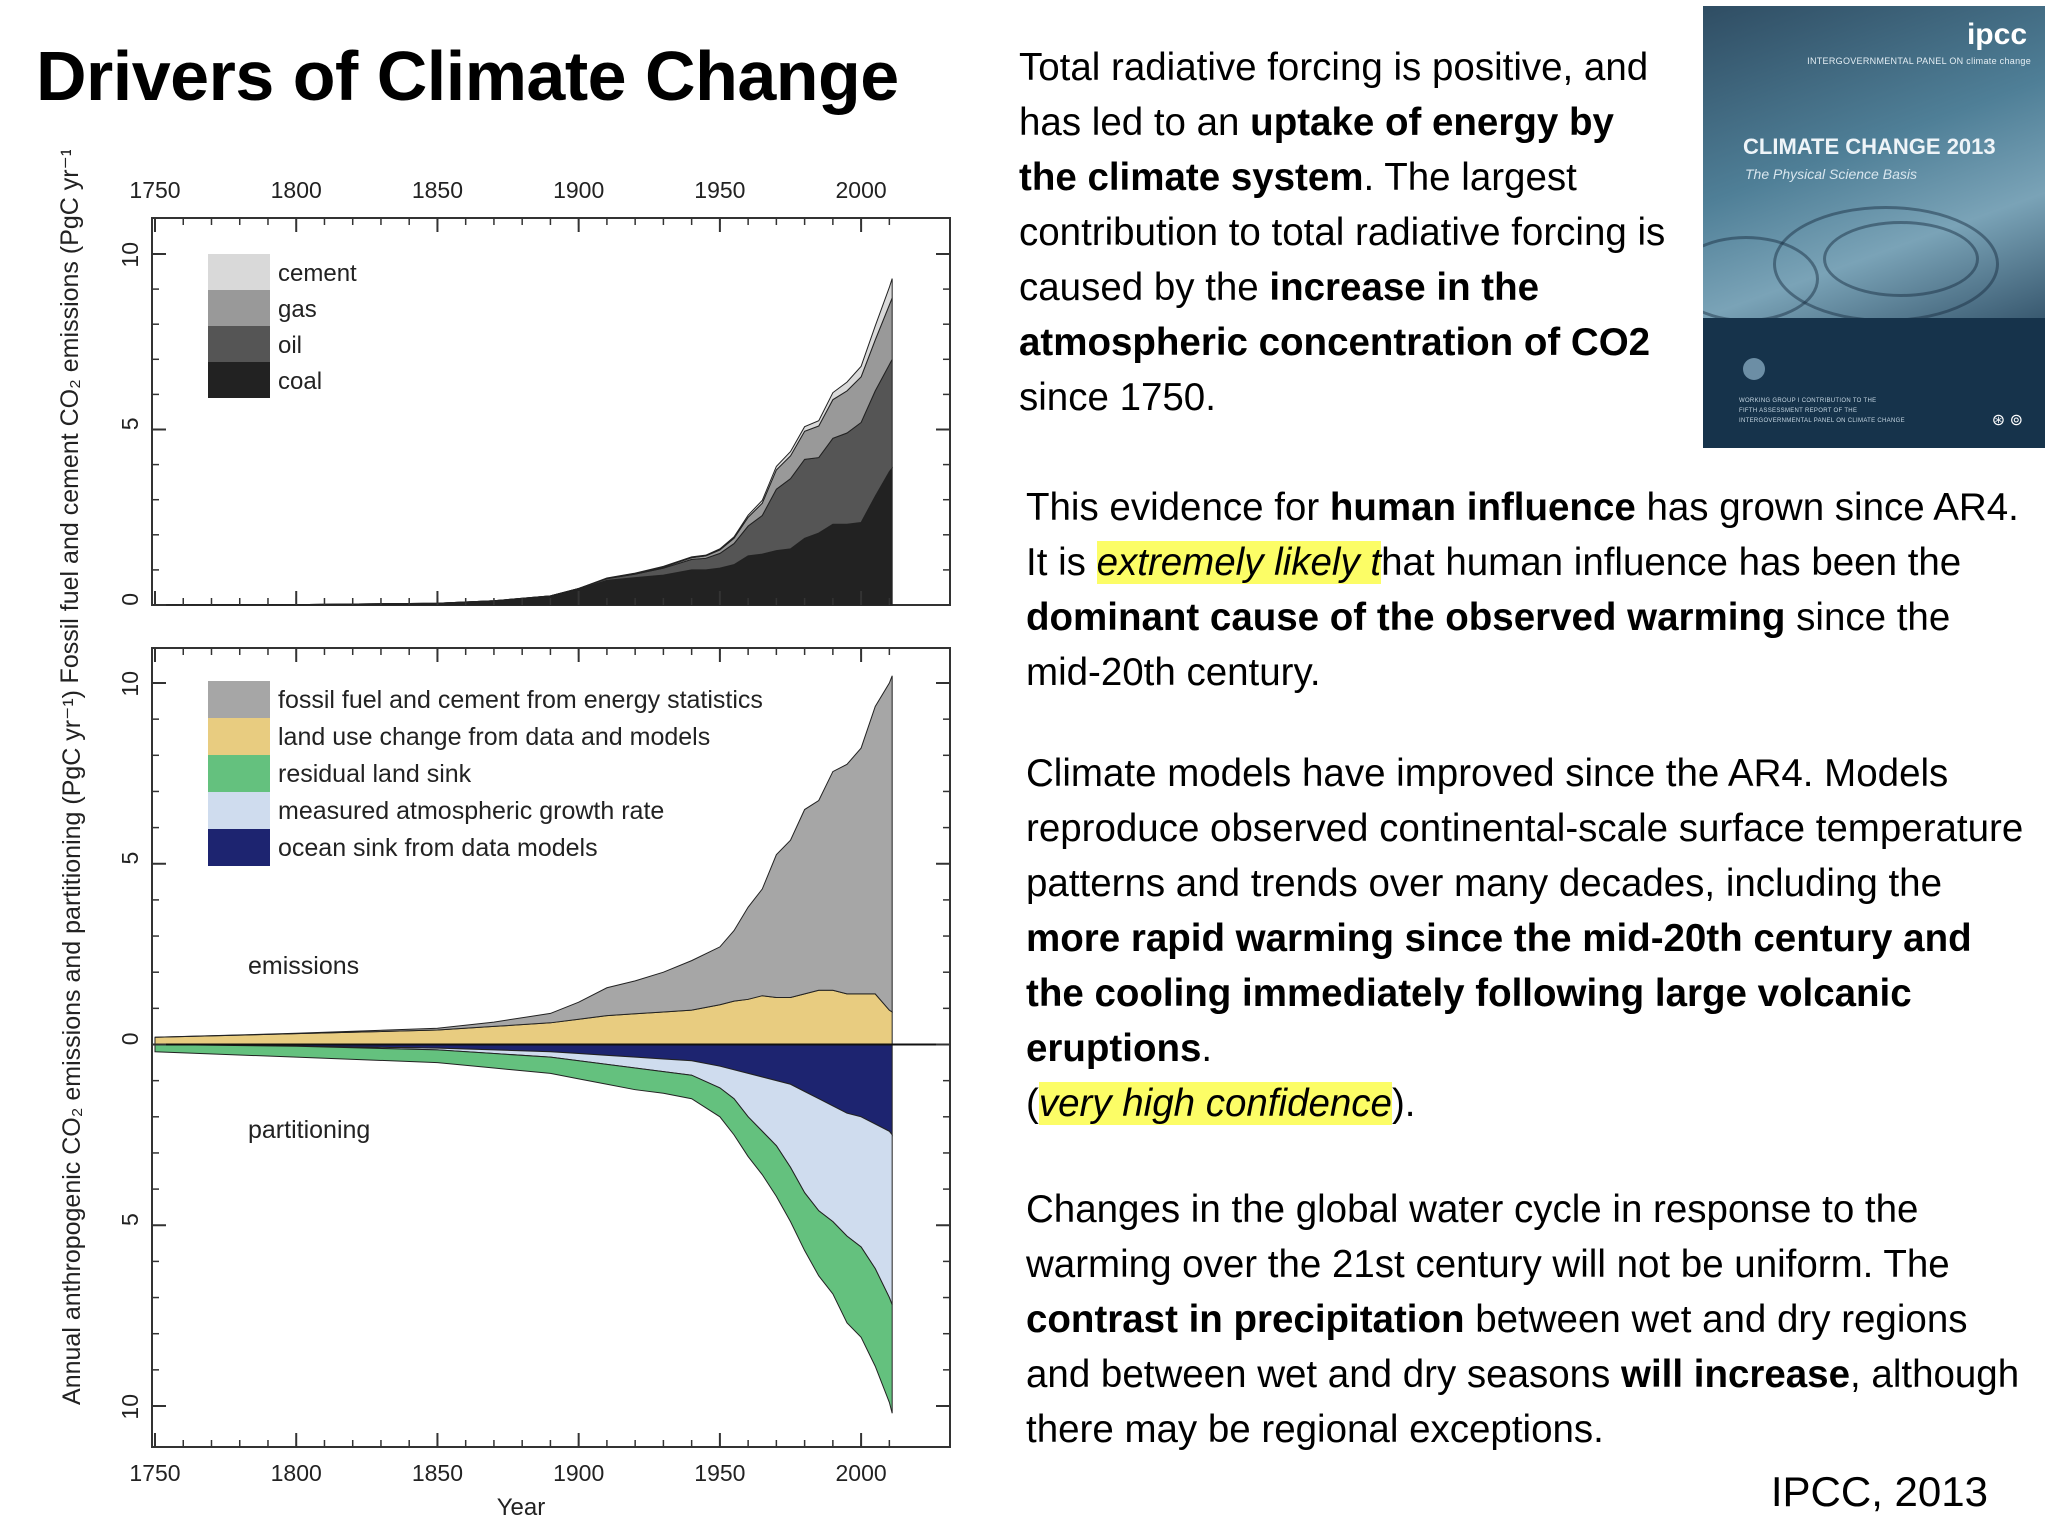 This screenshot has width=2048, height=1536. I want to click on text-run: since the mid-20th century., so click(1488, 645).